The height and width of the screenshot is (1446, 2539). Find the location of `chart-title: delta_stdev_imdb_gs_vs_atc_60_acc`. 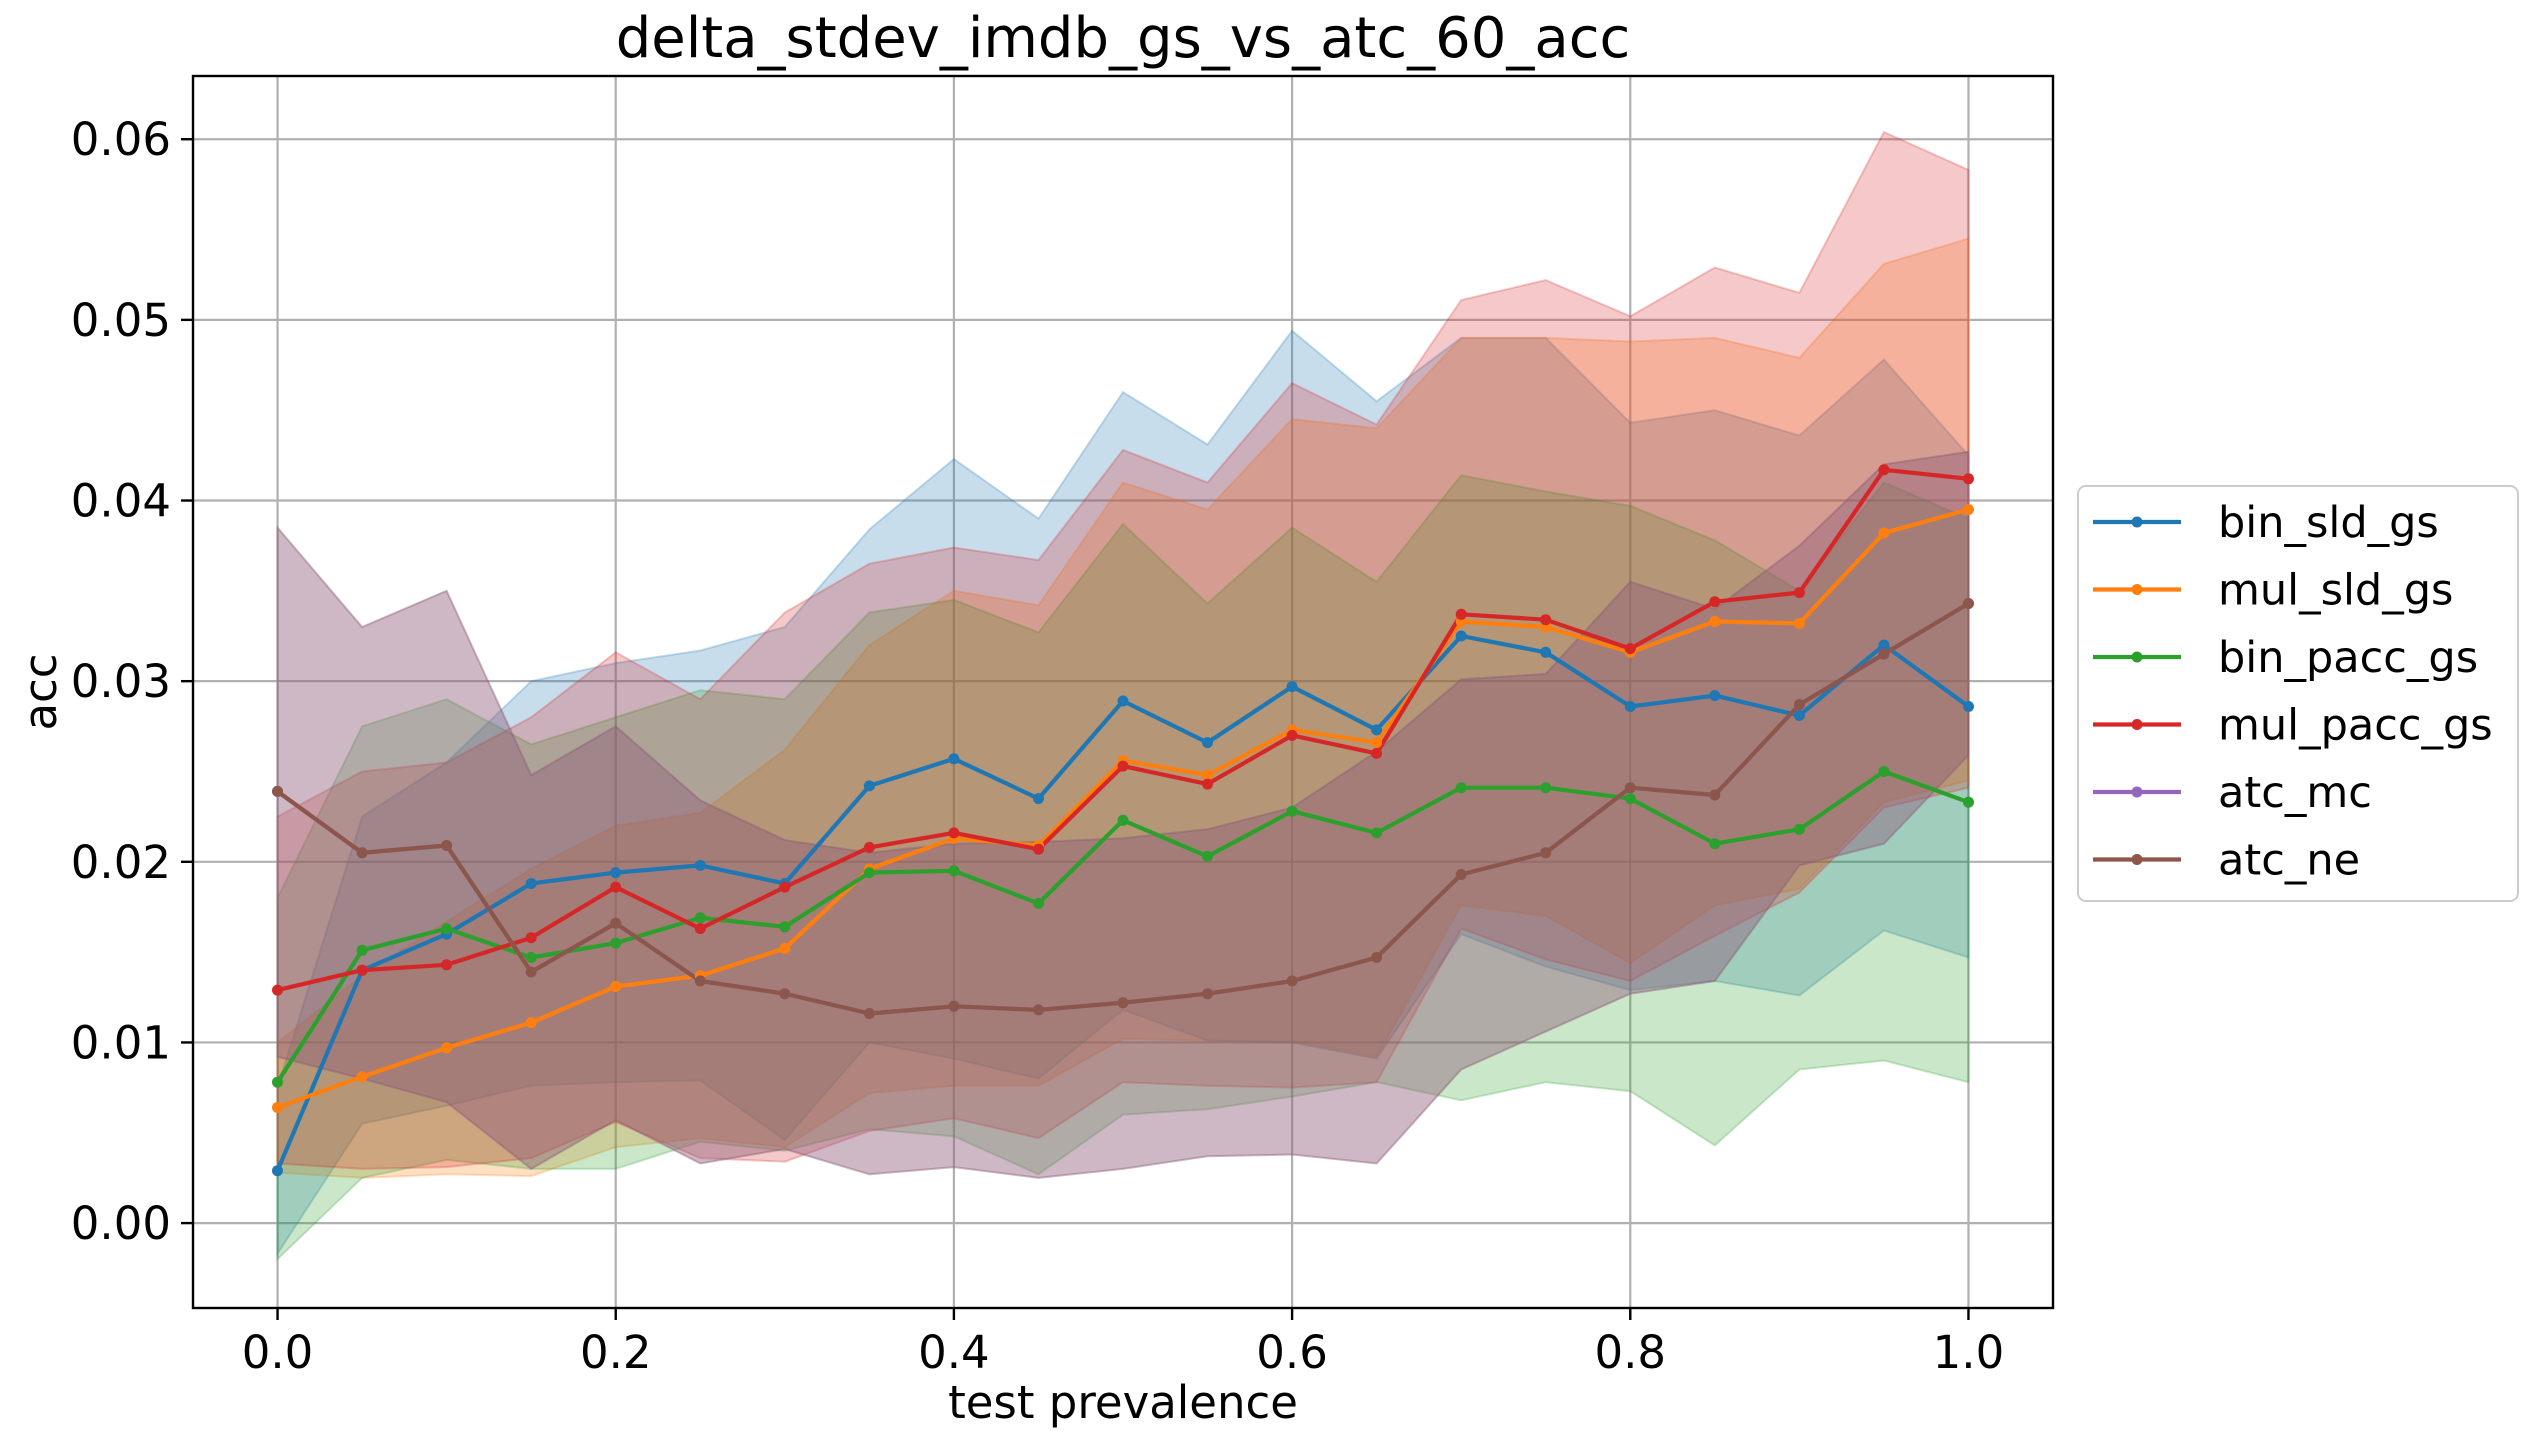

chart-title: delta_stdev_imdb_gs_vs_atc_60_acc is located at coordinates (1123, 38).